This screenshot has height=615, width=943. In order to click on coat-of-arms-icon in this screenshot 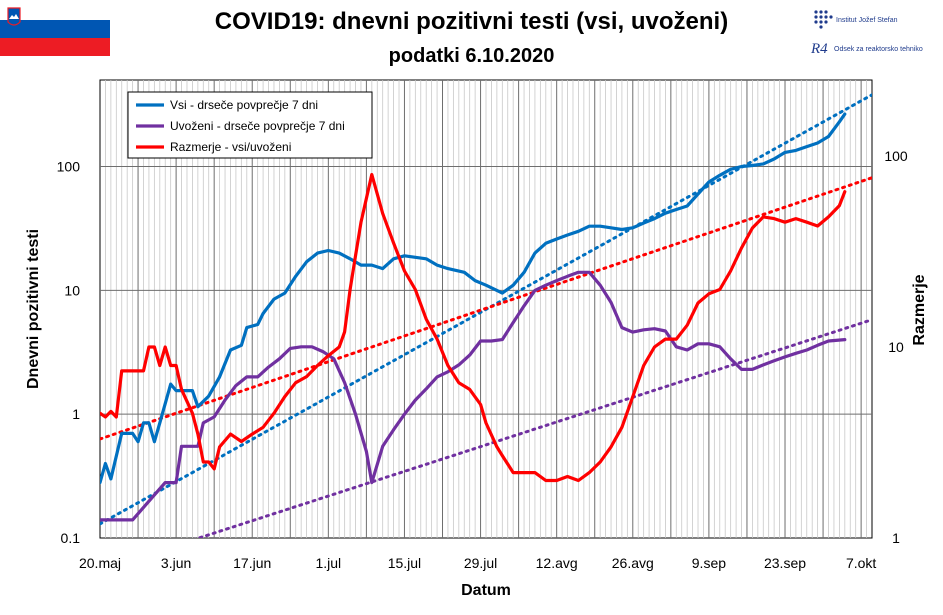, I will do `click(14, 16)`.